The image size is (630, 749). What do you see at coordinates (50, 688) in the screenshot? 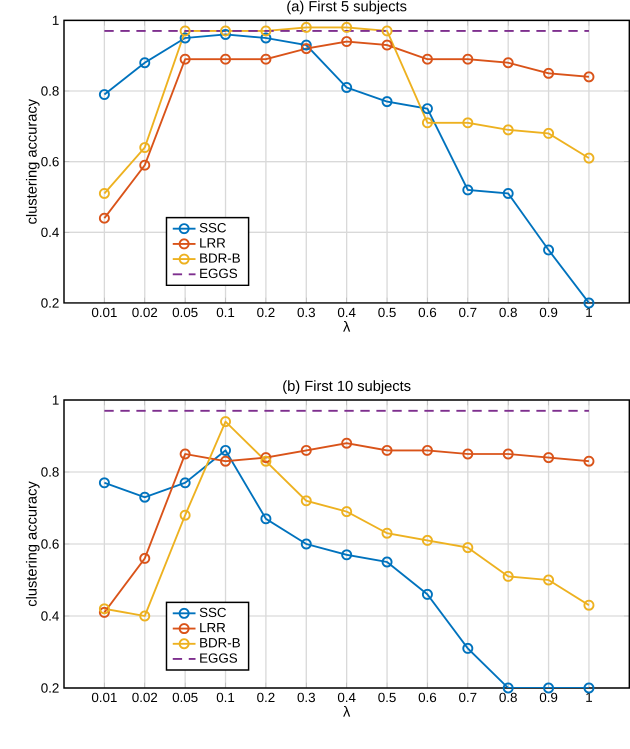
I see `y-tick-label: 0.2` at bounding box center [50, 688].